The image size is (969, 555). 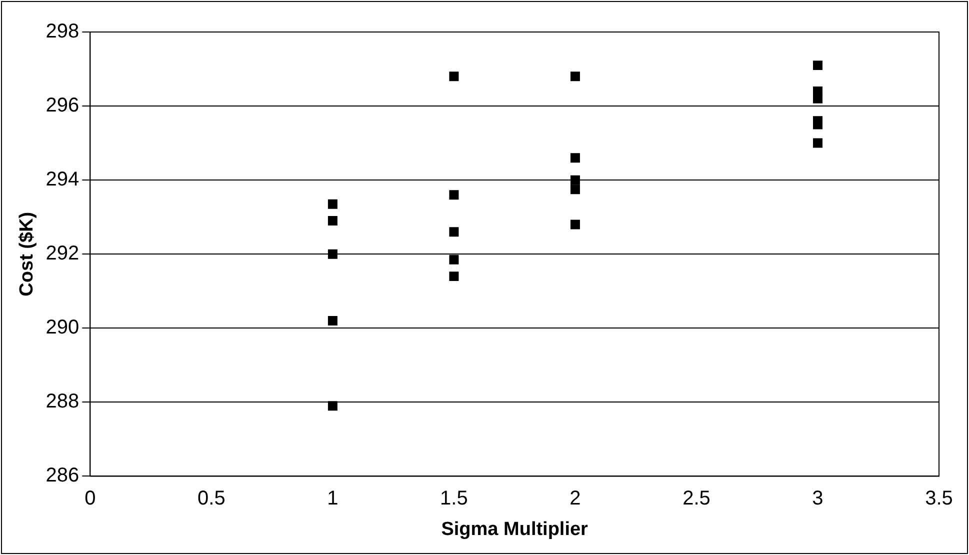 I want to click on x-tick-label: 1, so click(x=332, y=499).